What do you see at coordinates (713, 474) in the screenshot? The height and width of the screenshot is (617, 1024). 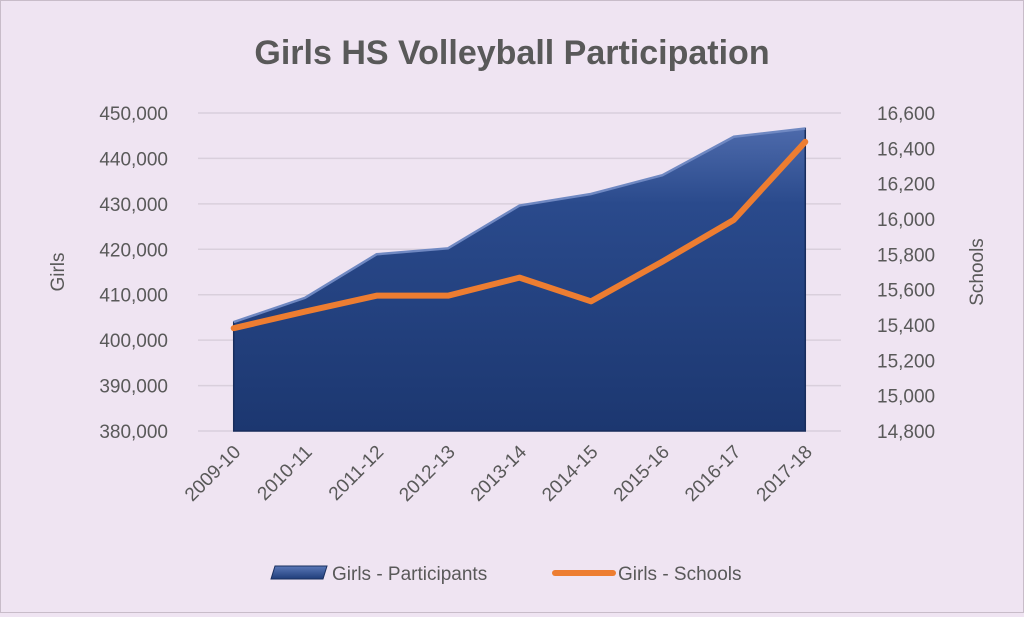 I see `x-tick-label: 2016-17` at bounding box center [713, 474].